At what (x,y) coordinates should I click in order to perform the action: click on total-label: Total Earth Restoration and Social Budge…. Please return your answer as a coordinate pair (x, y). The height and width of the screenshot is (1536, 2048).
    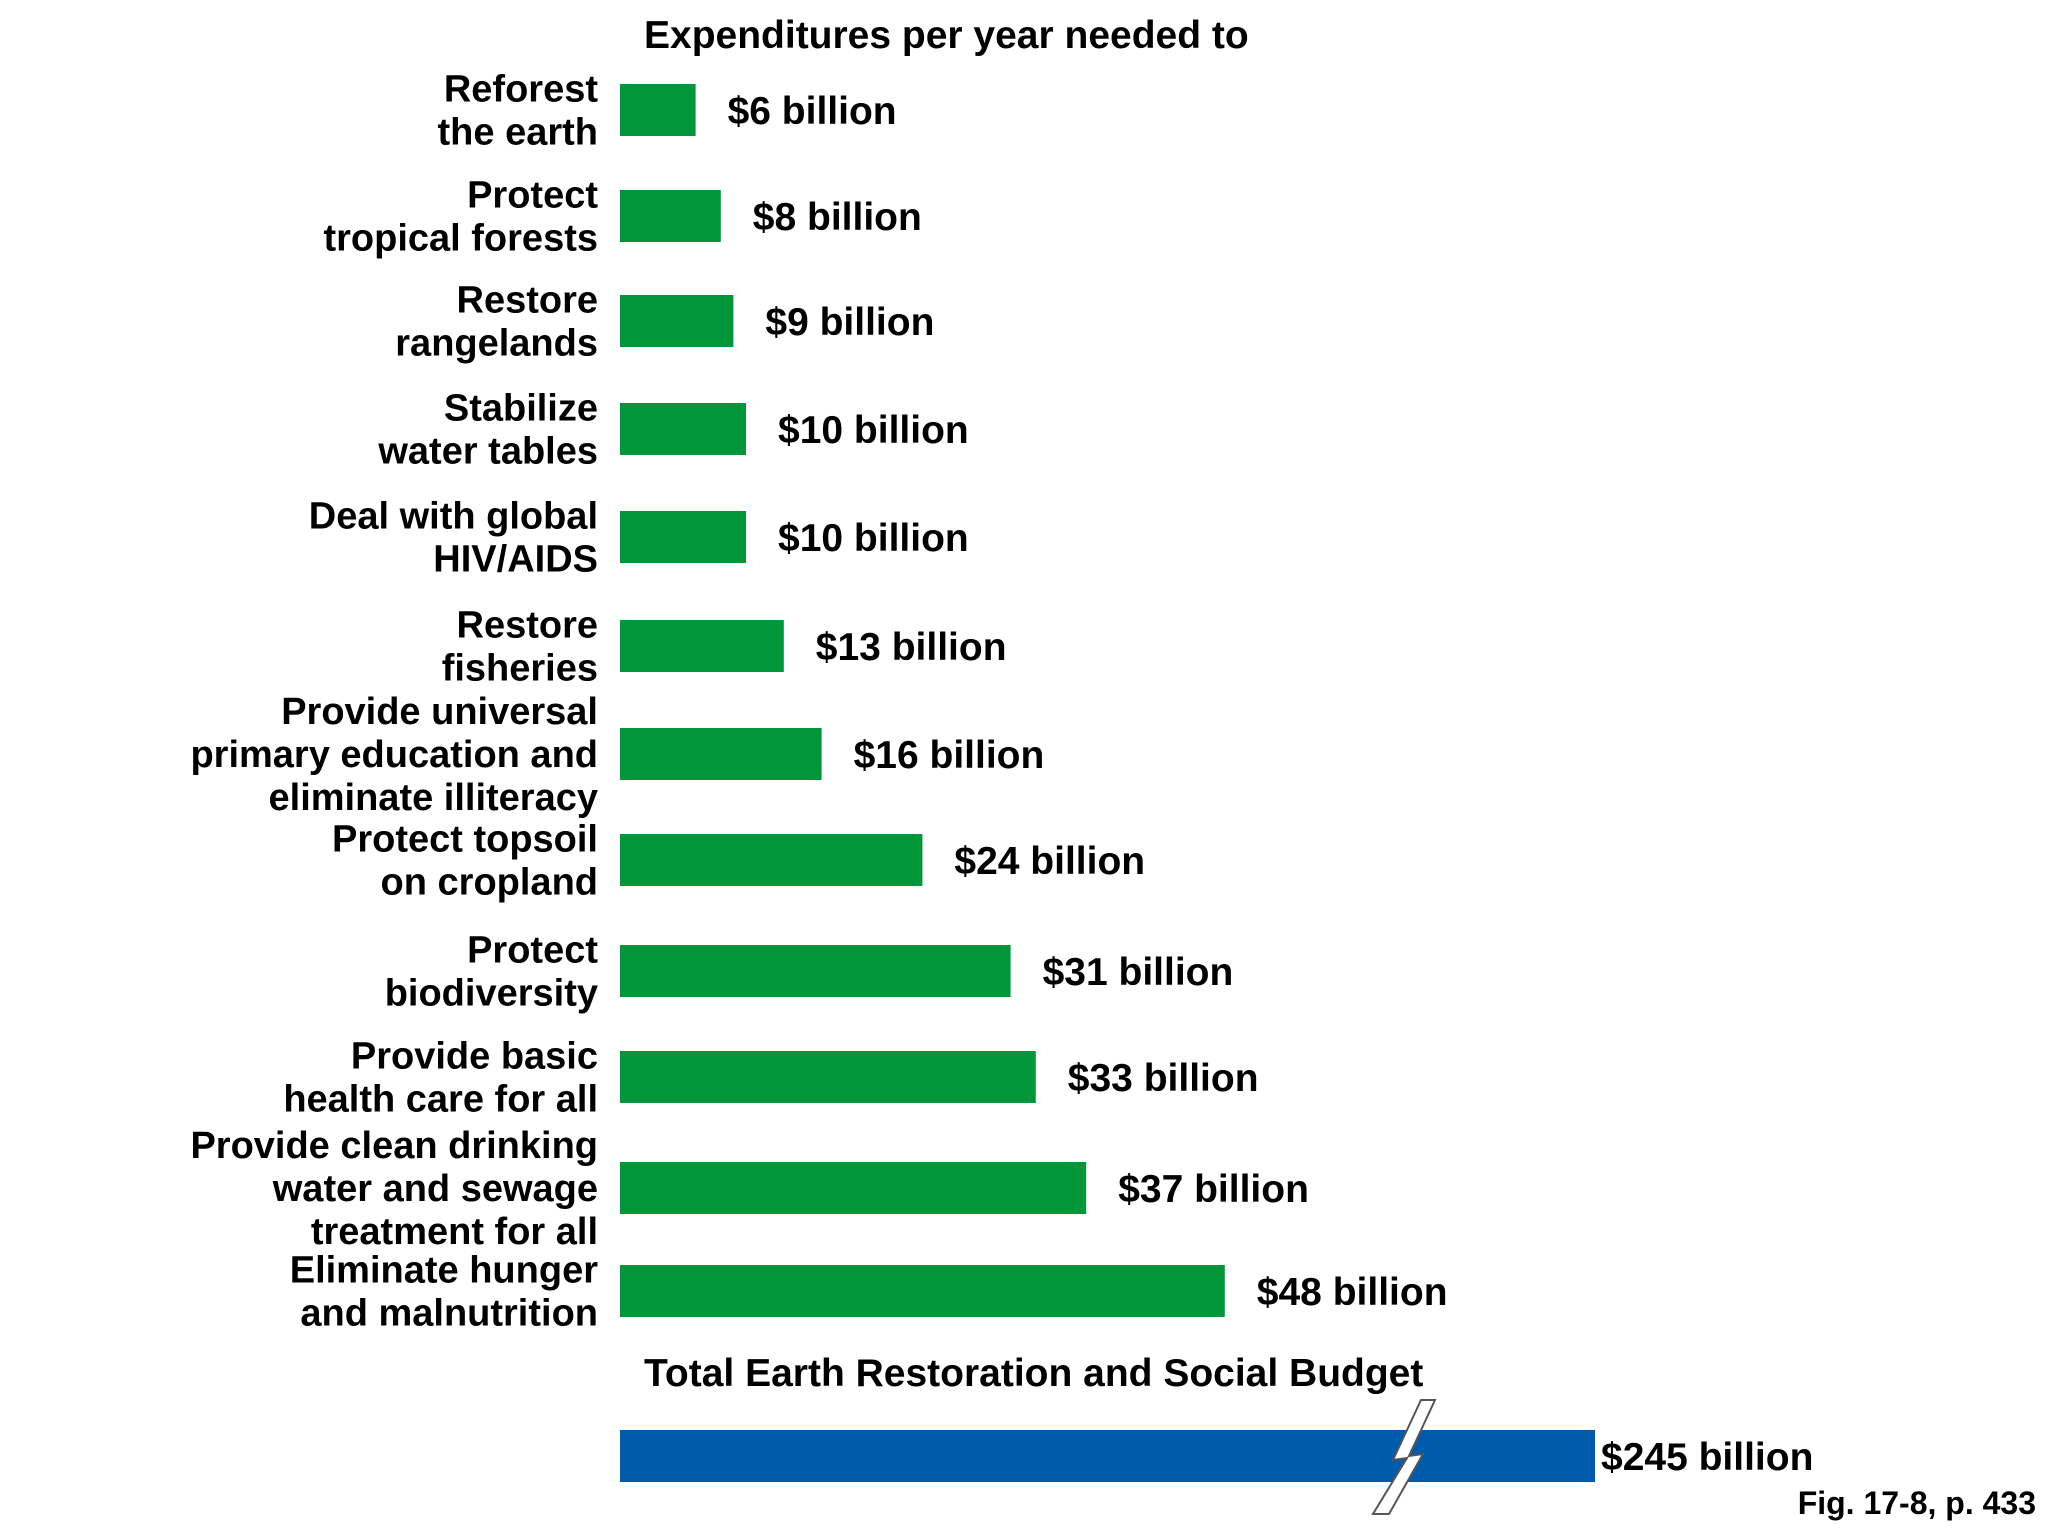
    Looking at the image, I should click on (1033, 1373).